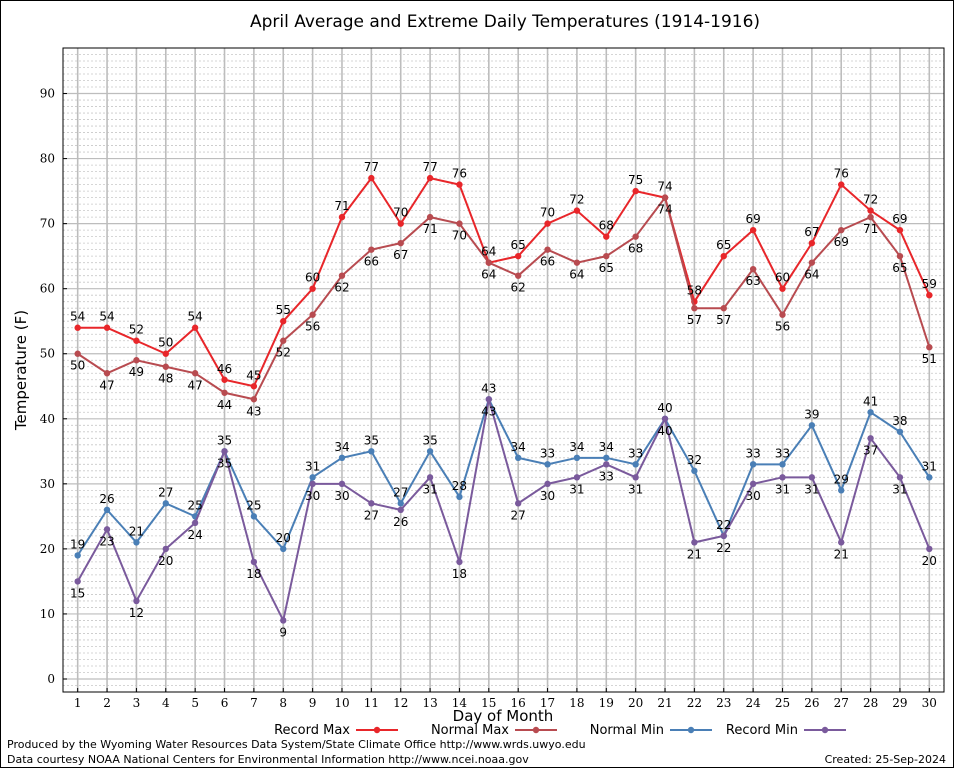 The image size is (954, 768). Describe the element at coordinates (47, 614) in the screenshot. I see `y-tick-label: 10` at that location.